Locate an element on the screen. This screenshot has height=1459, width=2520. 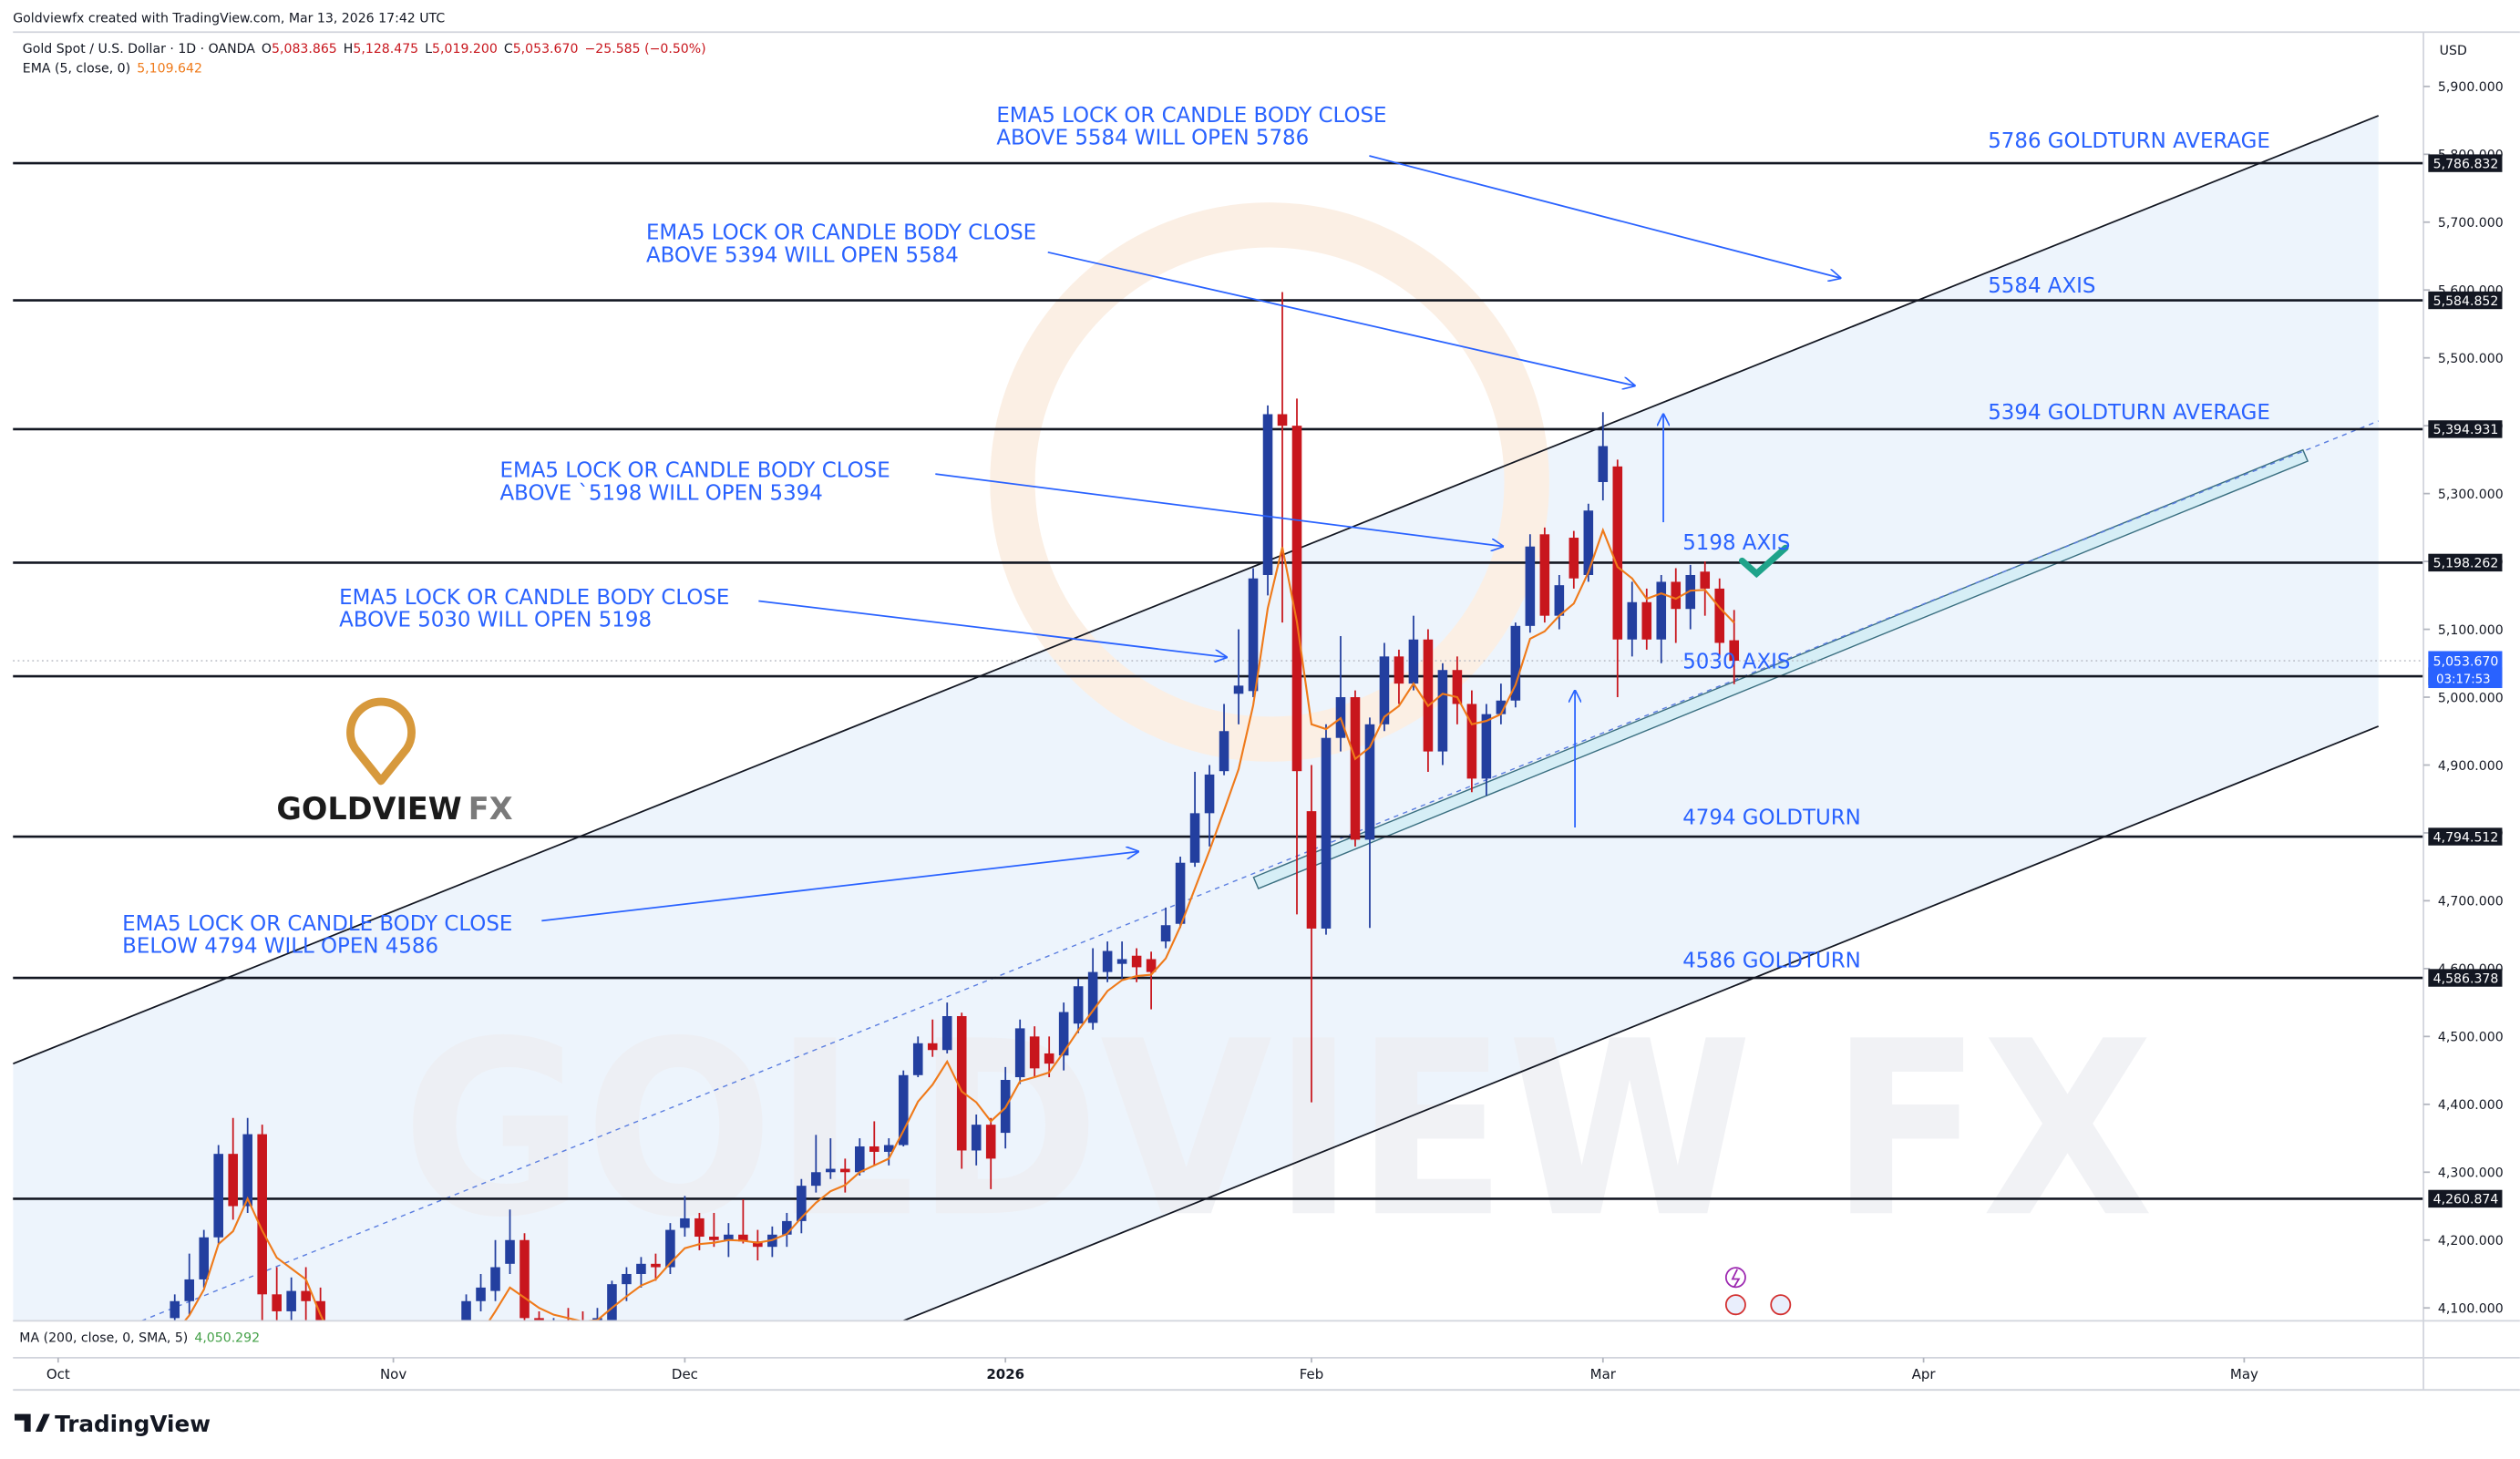
y-tick-label: 4,500.000 is located at coordinates (2471, 1038).